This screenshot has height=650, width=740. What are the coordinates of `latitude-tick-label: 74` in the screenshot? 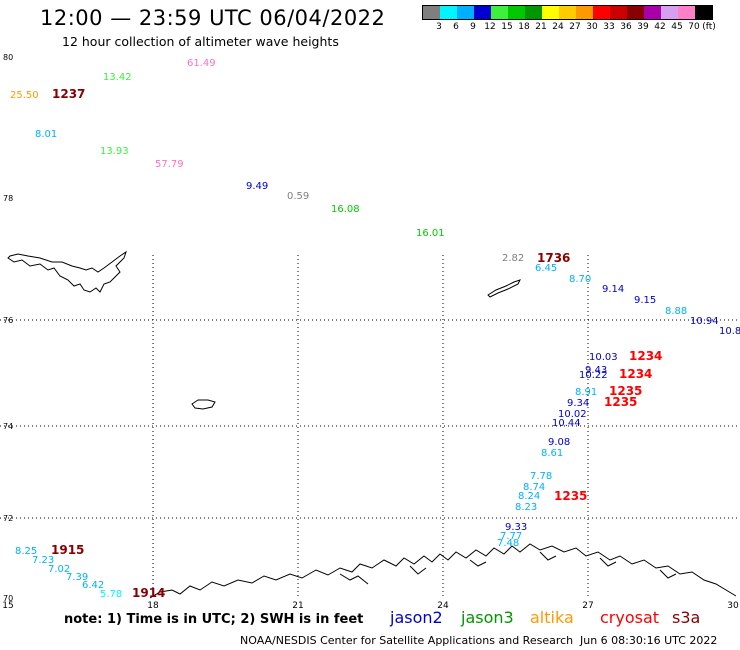 It's located at (8, 426).